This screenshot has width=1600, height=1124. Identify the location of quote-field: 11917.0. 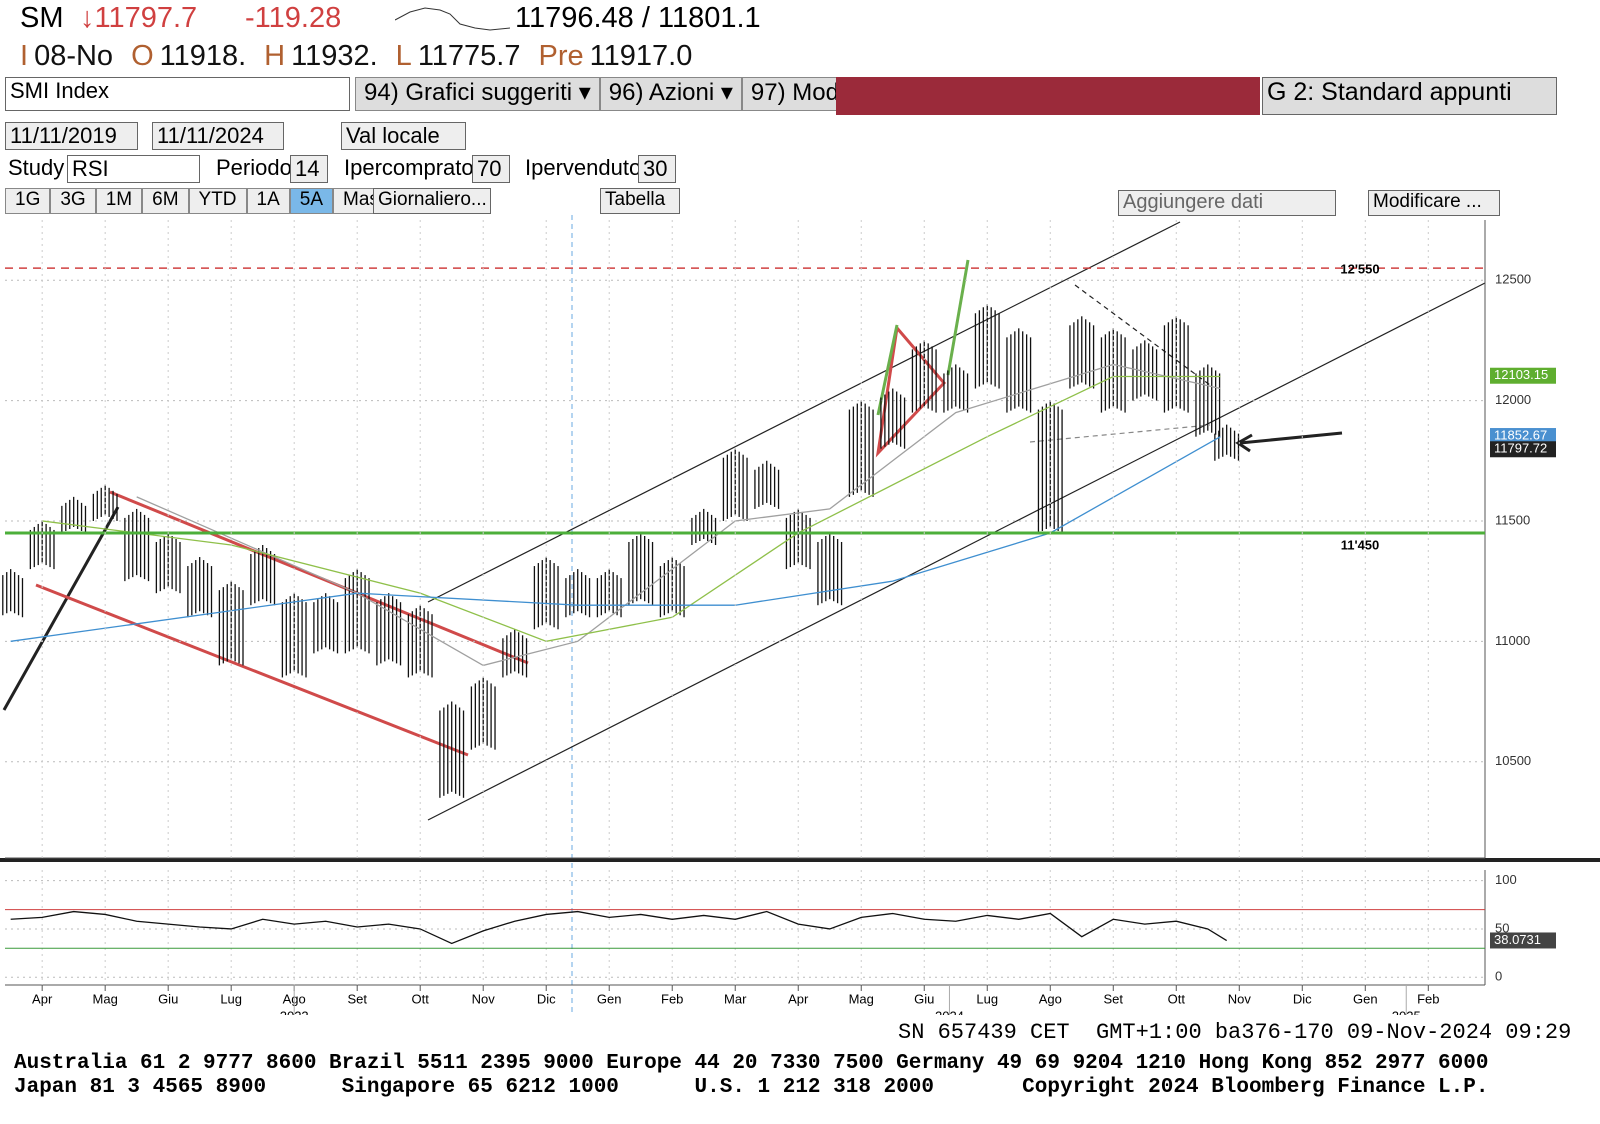
(641, 56).